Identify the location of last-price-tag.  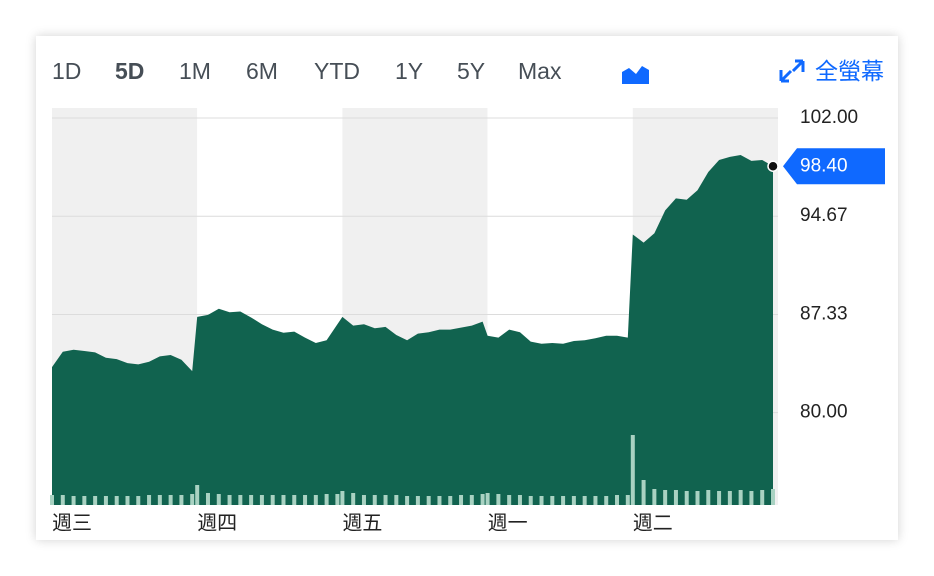
(834, 166).